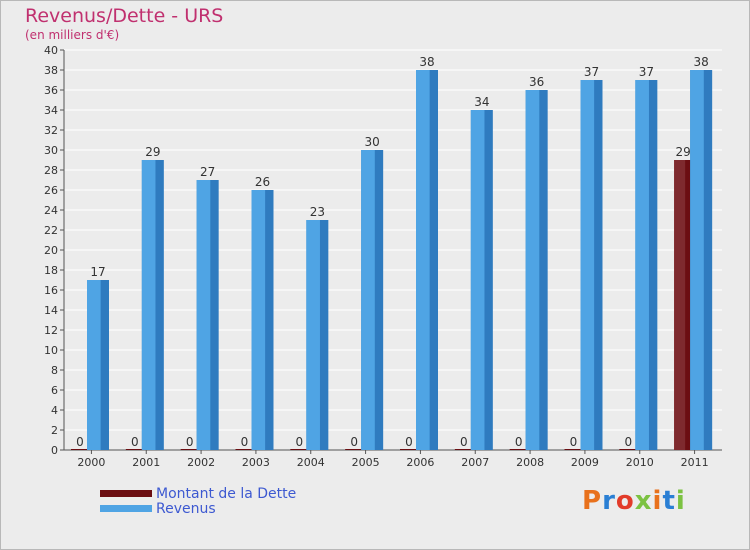 Image resolution: width=750 pixels, height=550 pixels. I want to click on data-label-revenus: 27, so click(207, 172).